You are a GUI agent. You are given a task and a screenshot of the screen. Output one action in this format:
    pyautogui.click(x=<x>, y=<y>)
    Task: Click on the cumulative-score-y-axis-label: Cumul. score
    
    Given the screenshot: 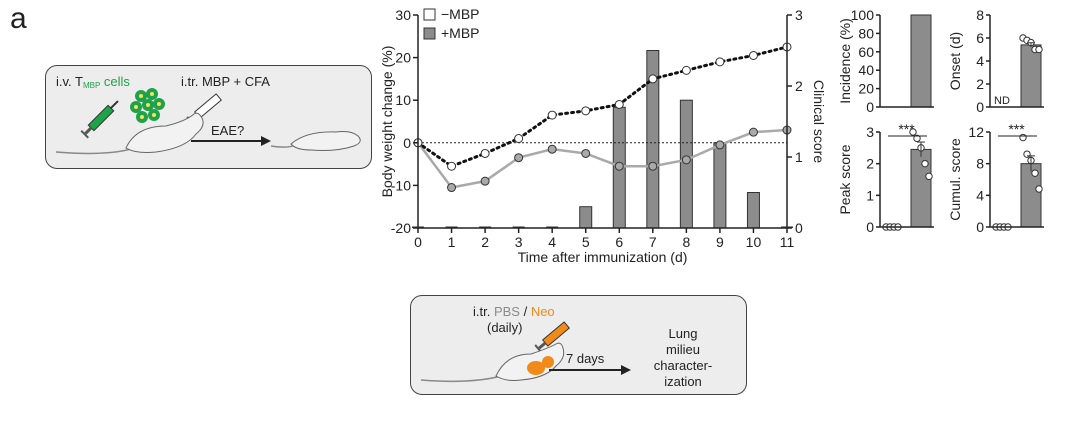 What is the action you would take?
    pyautogui.click(x=955, y=179)
    